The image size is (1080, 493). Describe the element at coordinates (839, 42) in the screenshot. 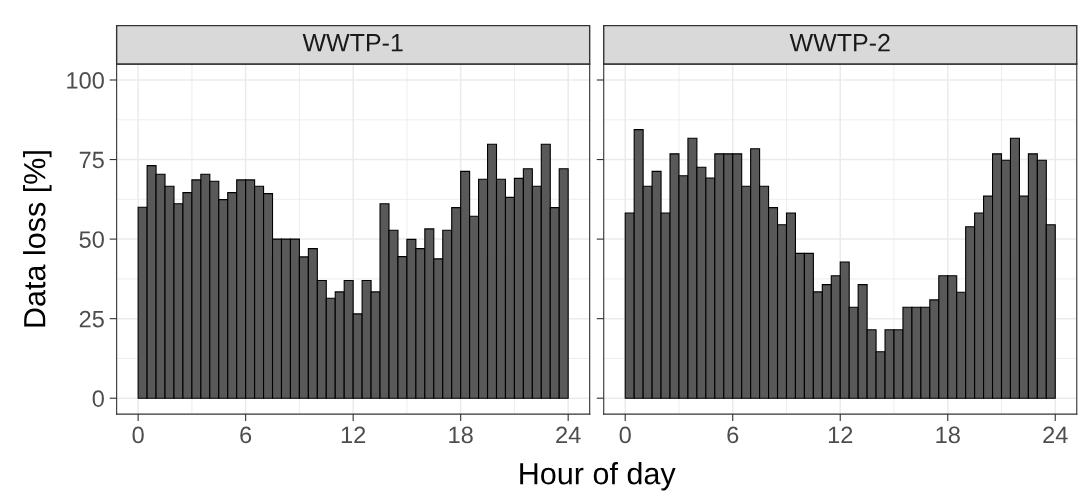

I see `chart-title: WWTP-2` at that location.